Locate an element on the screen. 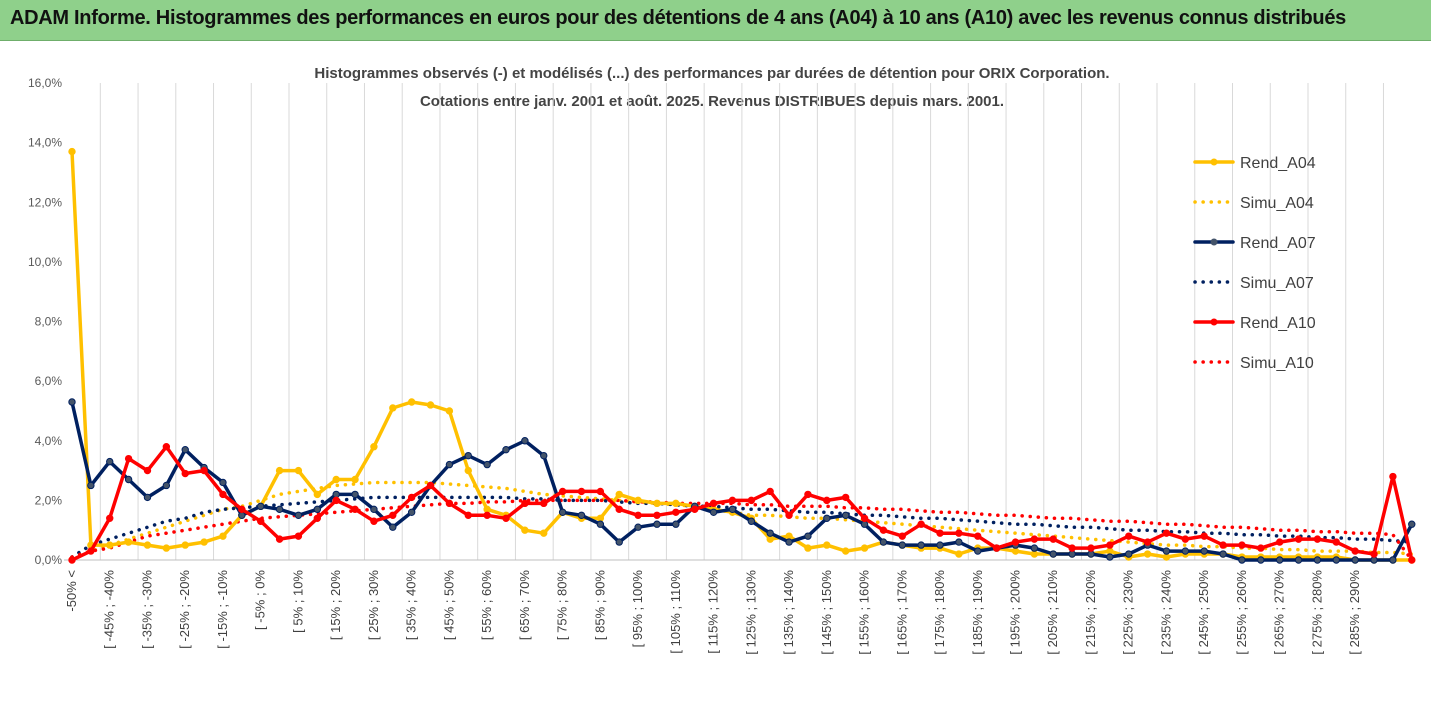  y-tick-label: 16,0% is located at coordinates (45, 83).